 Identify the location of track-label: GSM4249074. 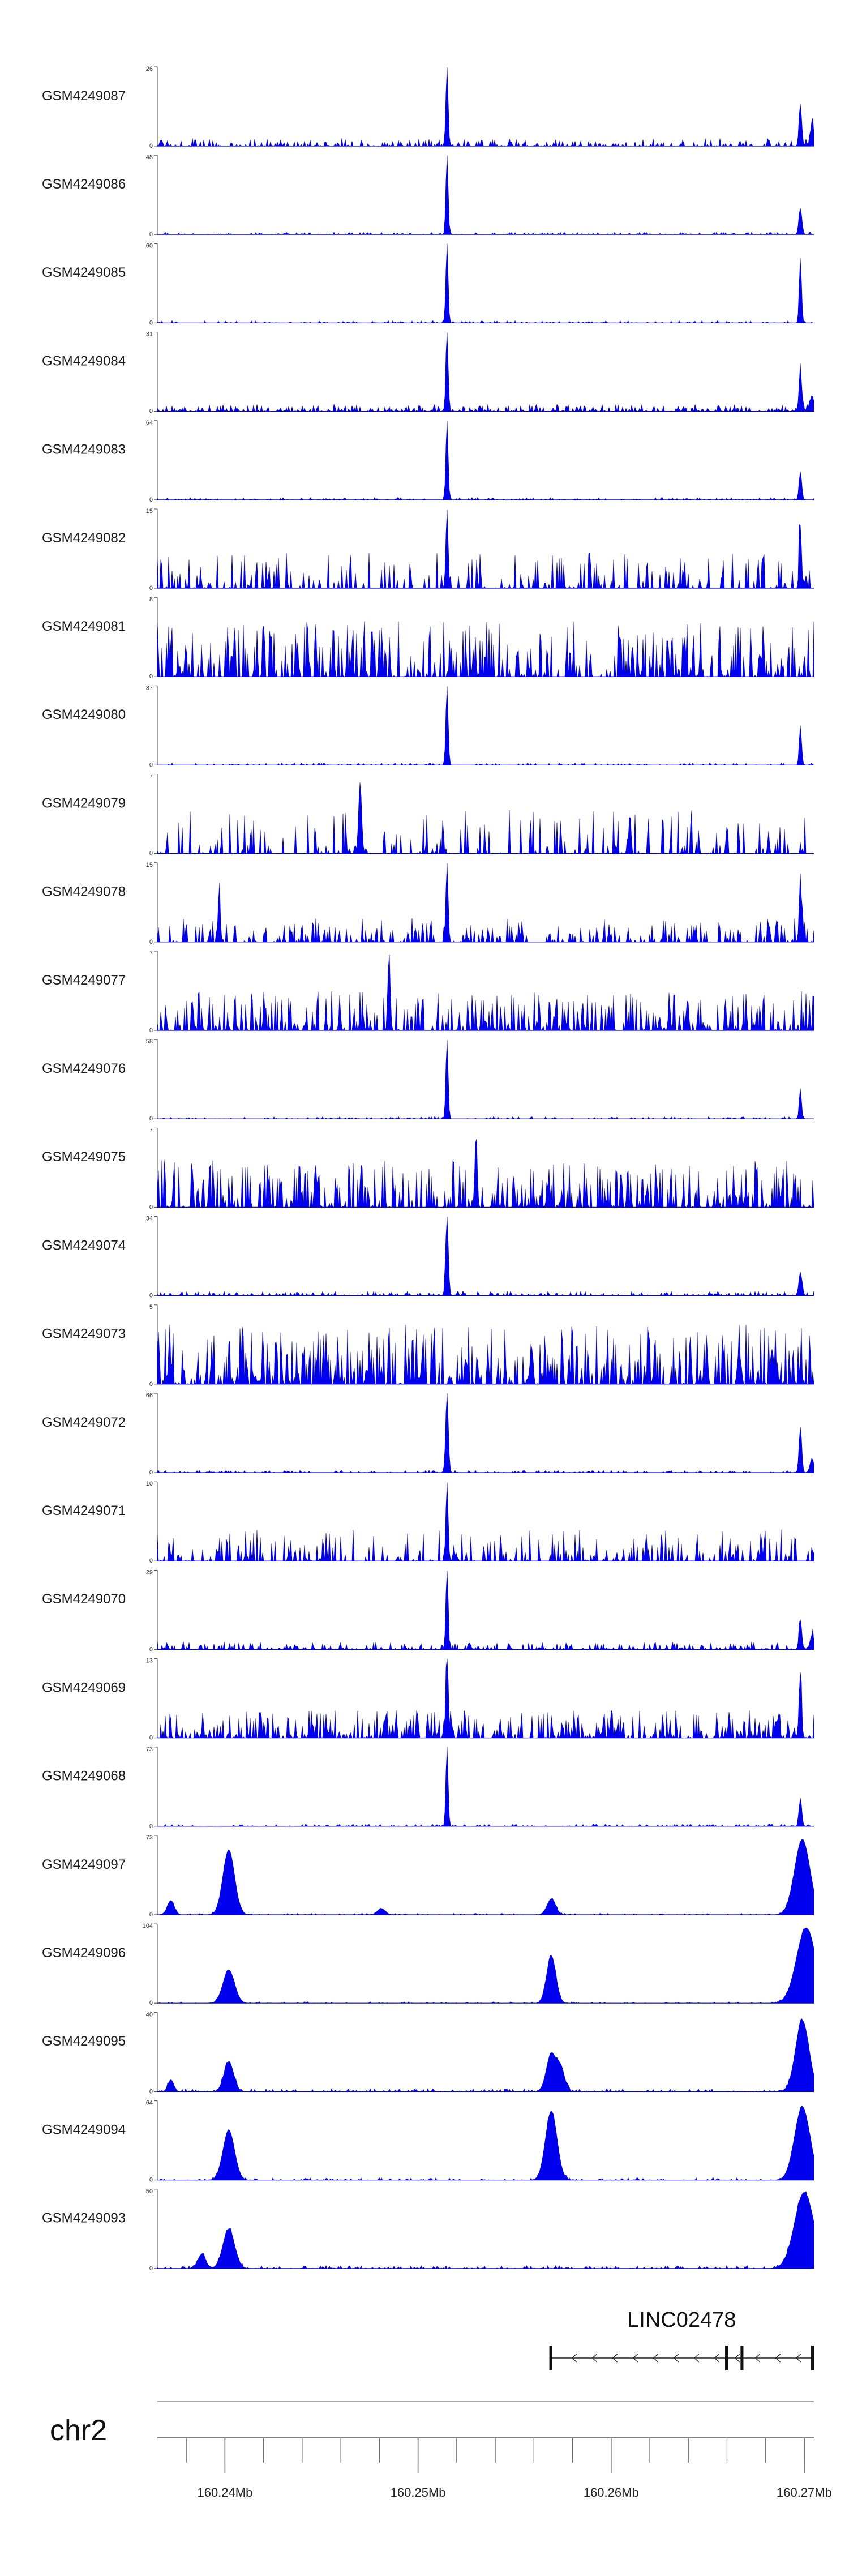
(84, 1245).